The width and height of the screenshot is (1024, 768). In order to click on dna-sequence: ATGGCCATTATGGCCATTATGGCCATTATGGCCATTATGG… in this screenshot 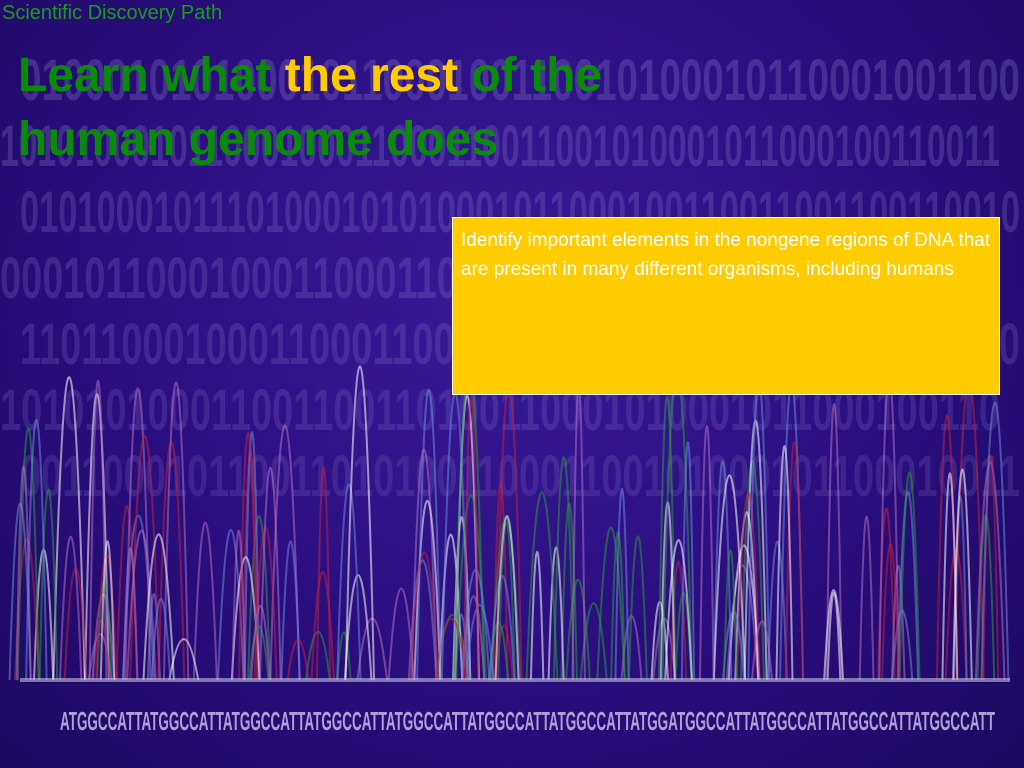, I will do `click(527, 721)`.